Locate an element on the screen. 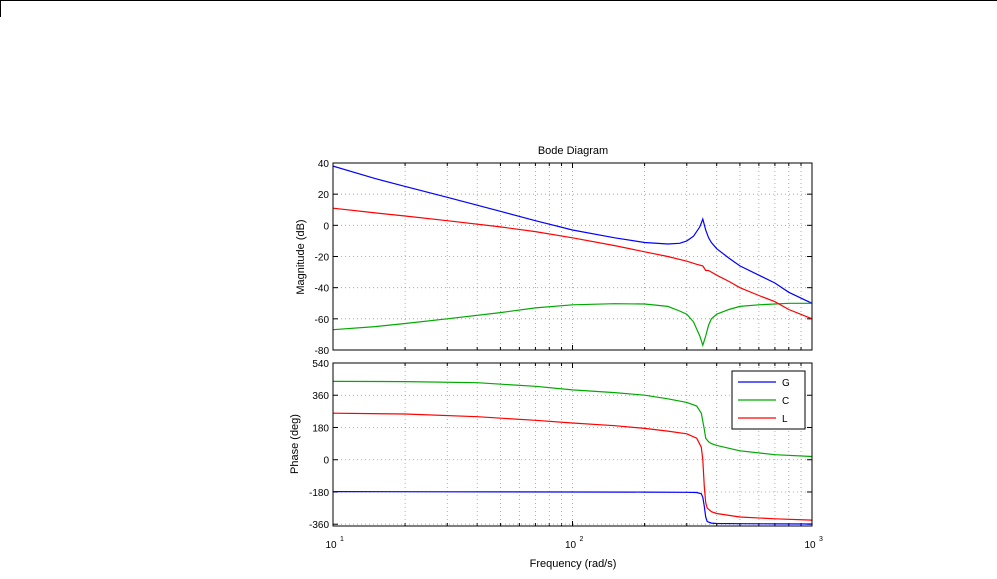 The height and width of the screenshot is (579, 997). phase-ytick-label: 0 is located at coordinates (326, 461).